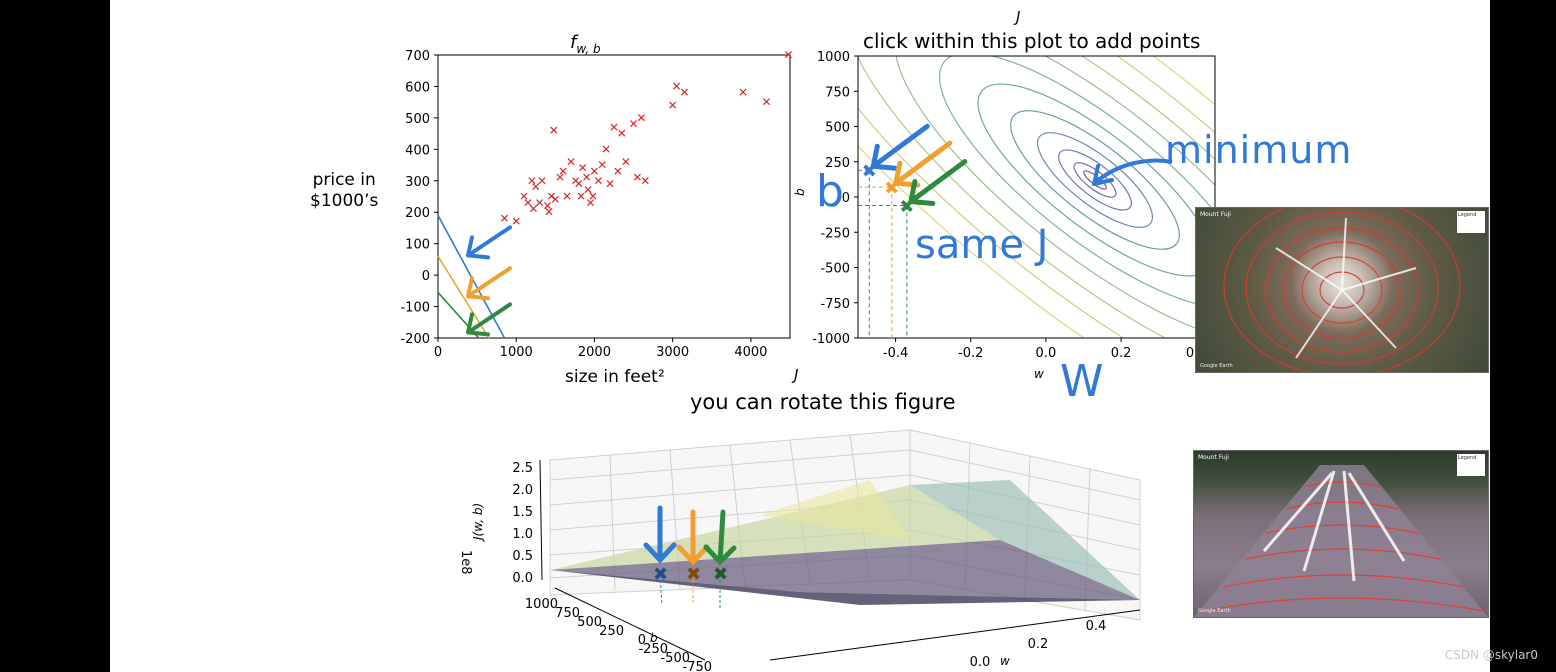 Image resolution: width=1556 pixels, height=672 pixels. I want to click on y-tick-label: 250, so click(837, 163).